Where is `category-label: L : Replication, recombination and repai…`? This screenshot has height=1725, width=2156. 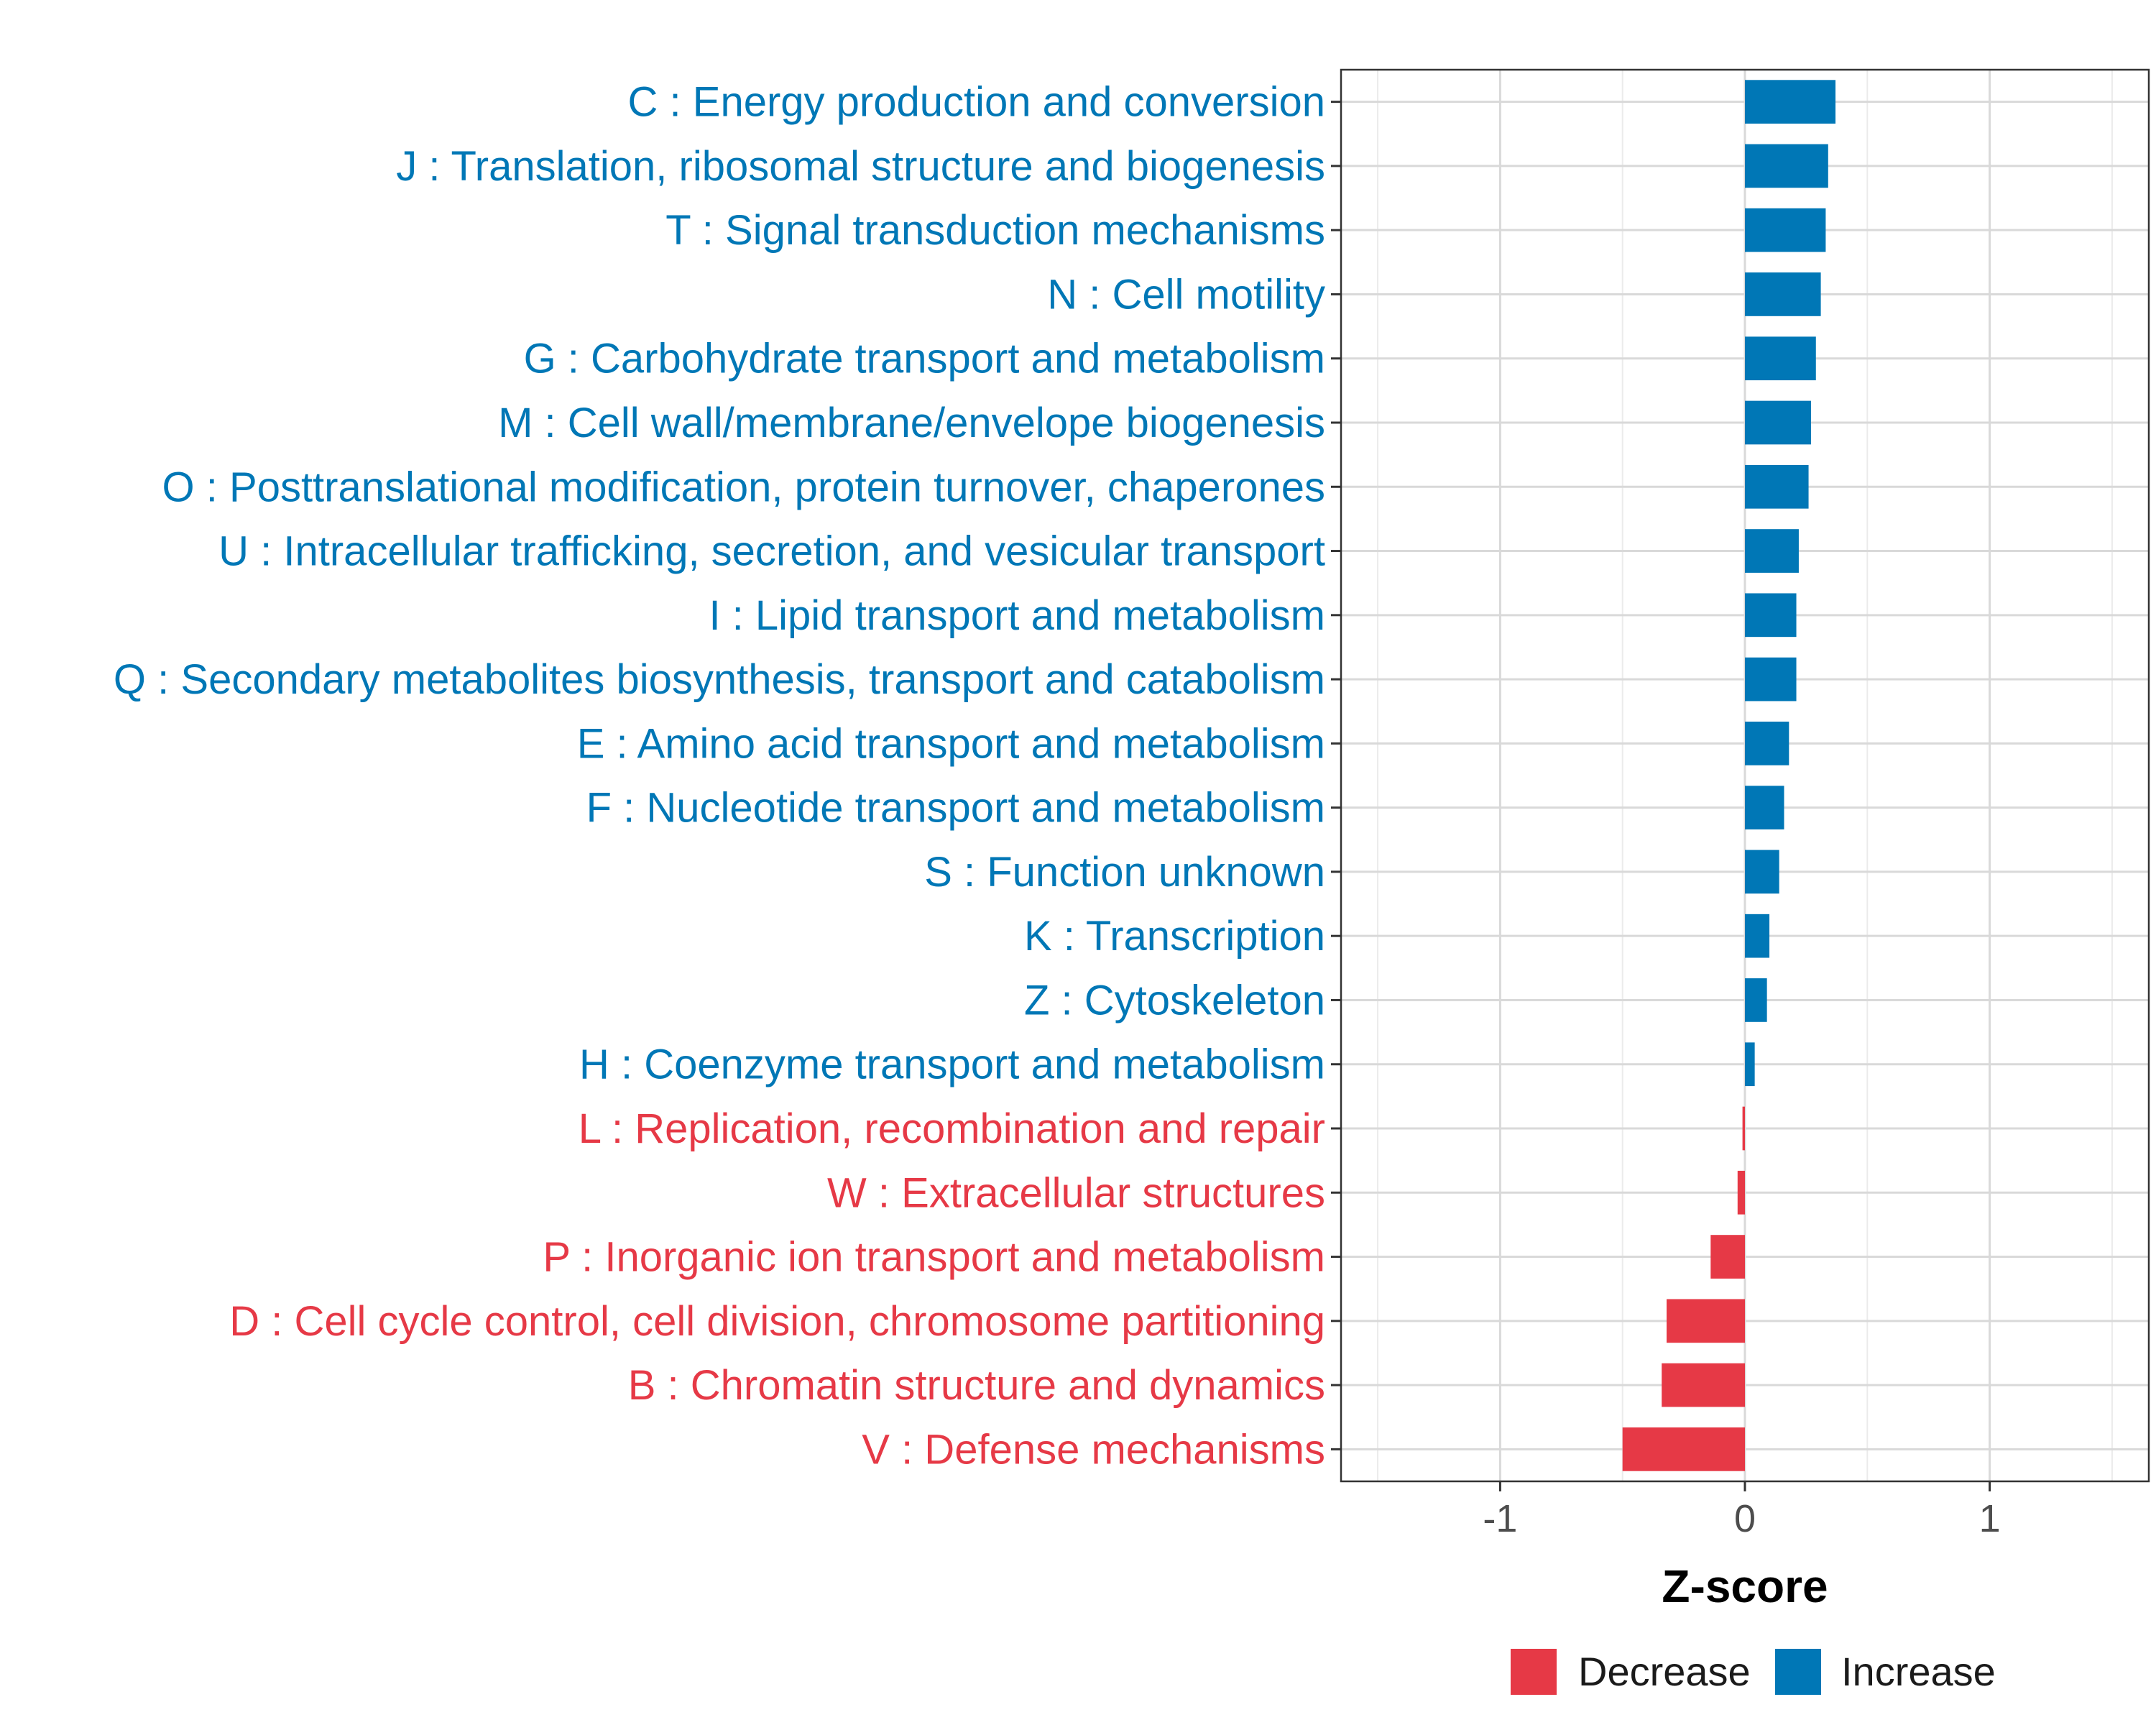 category-label: L : Replication, recombination and repai… is located at coordinates (952, 1128).